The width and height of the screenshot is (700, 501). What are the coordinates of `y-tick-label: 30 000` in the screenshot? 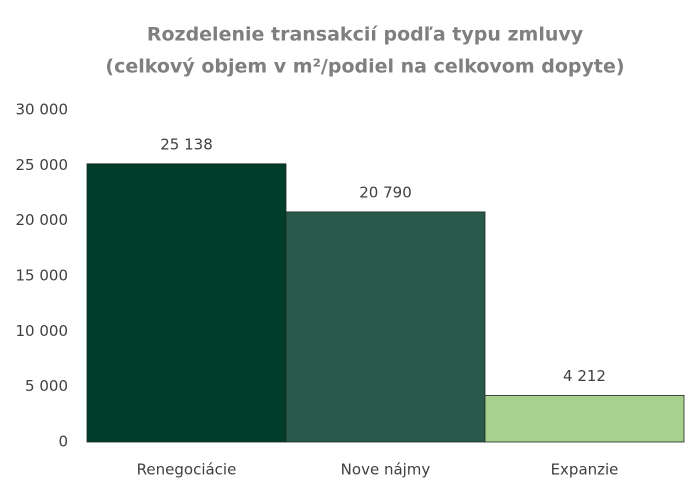 It's located at (42, 110).